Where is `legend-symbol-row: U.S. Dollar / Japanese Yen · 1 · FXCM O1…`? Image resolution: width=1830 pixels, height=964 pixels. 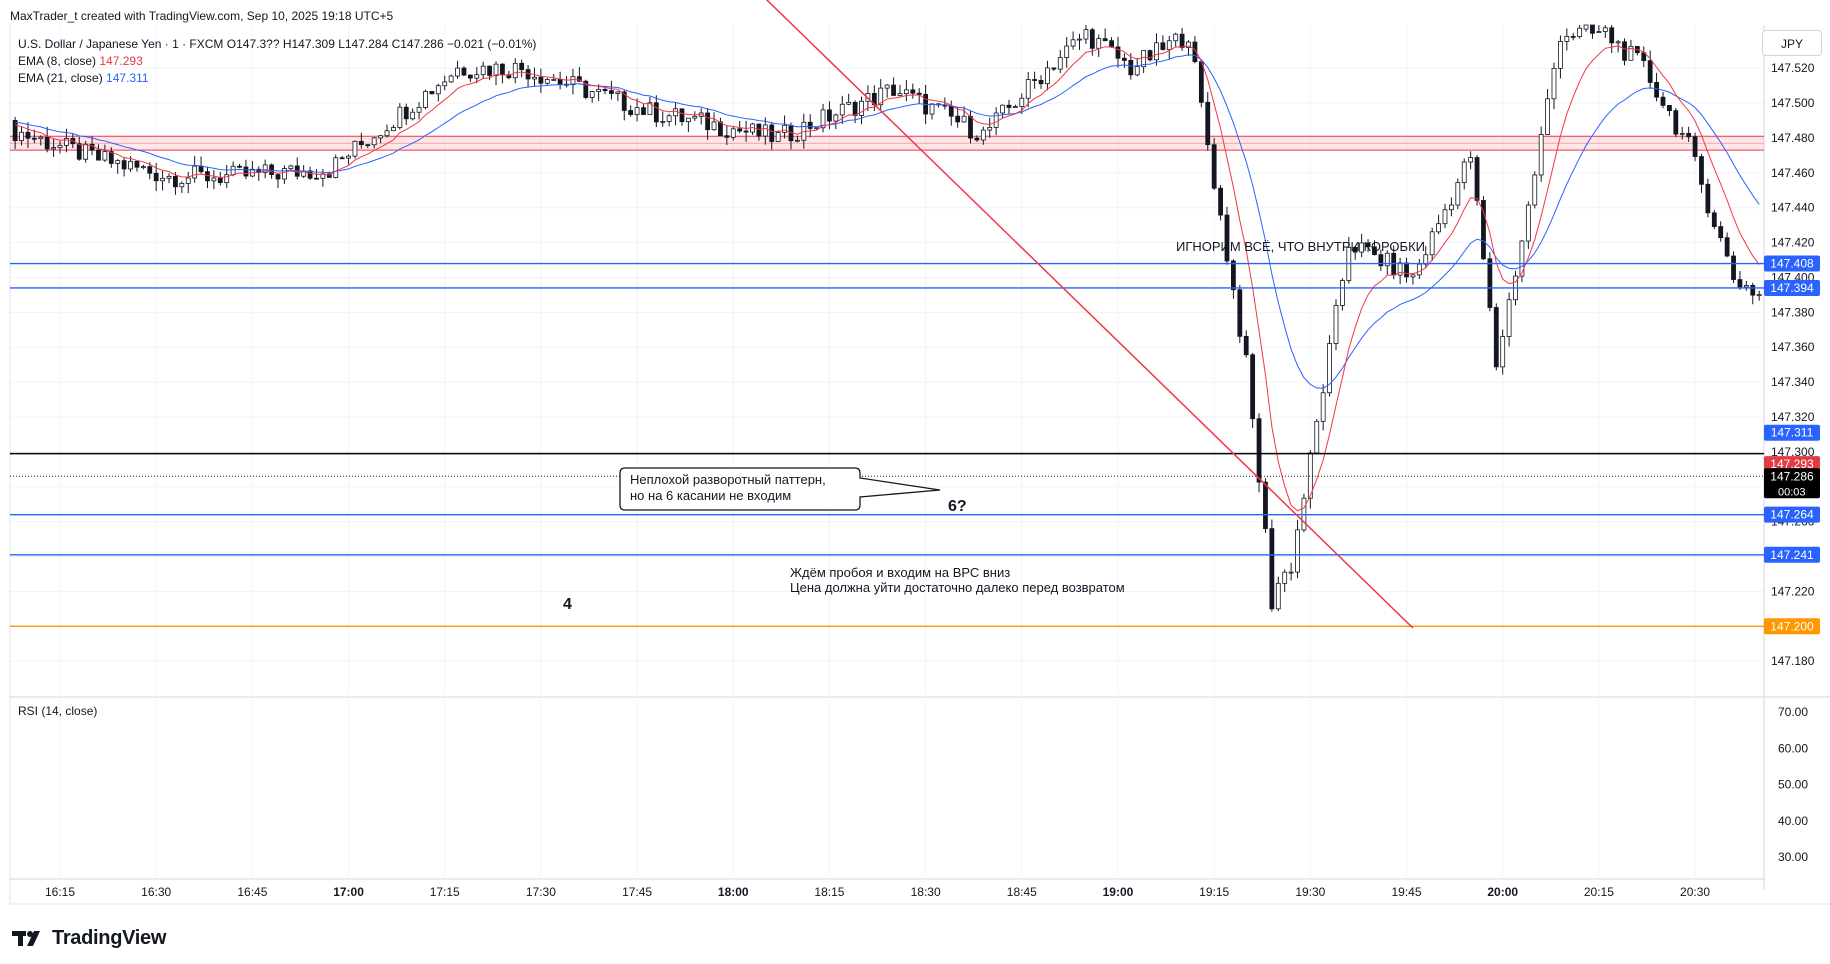
legend-symbol-row: U.S. Dollar / Japanese Yen · 1 · FXCM O1… is located at coordinates (277, 44).